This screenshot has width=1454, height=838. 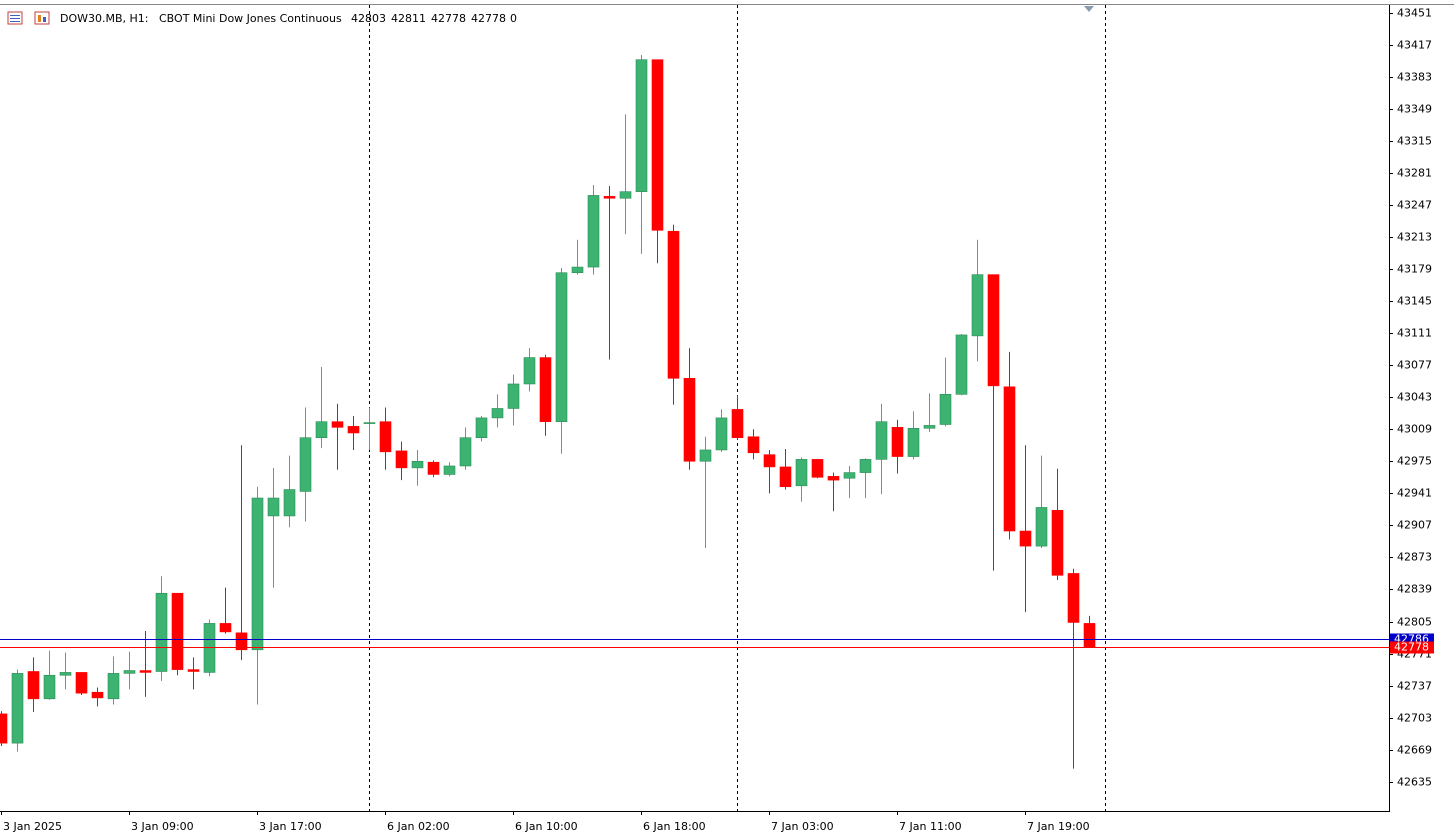 I want to click on symbol: DOW30.MB, H1:, so click(x=104, y=18).